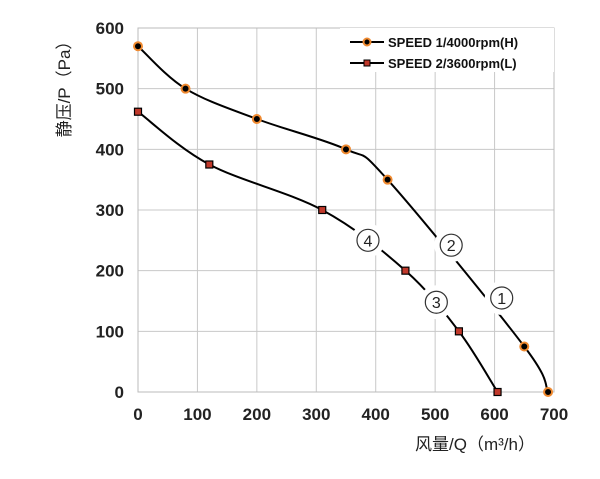  What do you see at coordinates (110, 331) in the screenshot?
I see `y-tick-label: 100` at bounding box center [110, 331].